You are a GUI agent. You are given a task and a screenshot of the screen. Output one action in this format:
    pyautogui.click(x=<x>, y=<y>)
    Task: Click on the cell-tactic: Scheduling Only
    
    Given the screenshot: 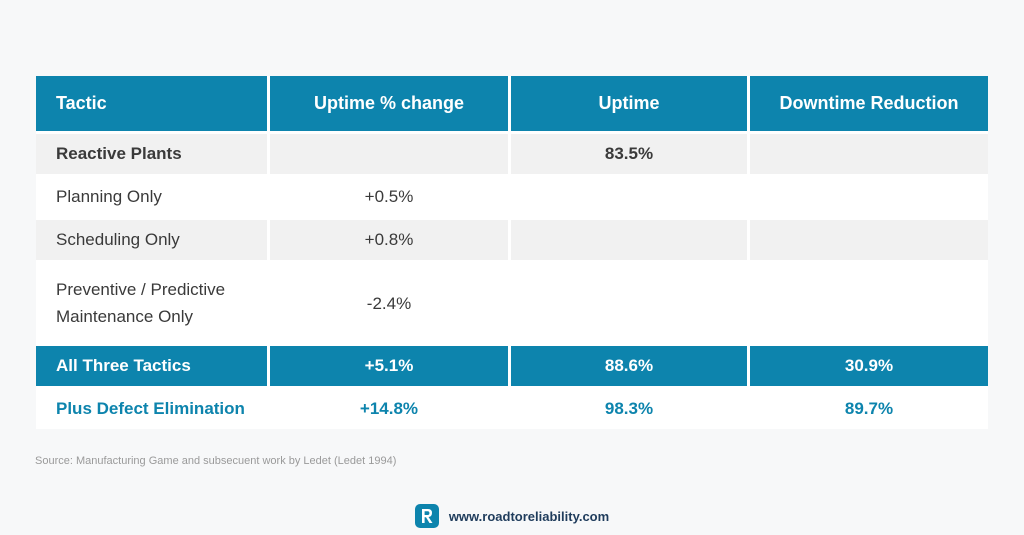 What is the action you would take?
    pyautogui.click(x=153, y=241)
    